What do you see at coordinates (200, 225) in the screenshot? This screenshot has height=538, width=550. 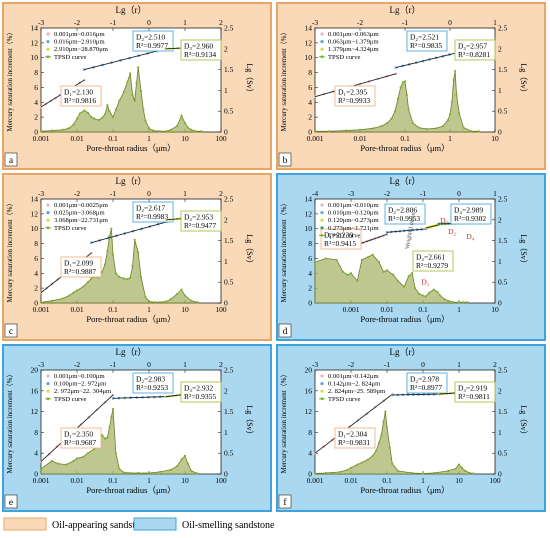 I see `fractal-r2: R²=0.9477` at bounding box center [200, 225].